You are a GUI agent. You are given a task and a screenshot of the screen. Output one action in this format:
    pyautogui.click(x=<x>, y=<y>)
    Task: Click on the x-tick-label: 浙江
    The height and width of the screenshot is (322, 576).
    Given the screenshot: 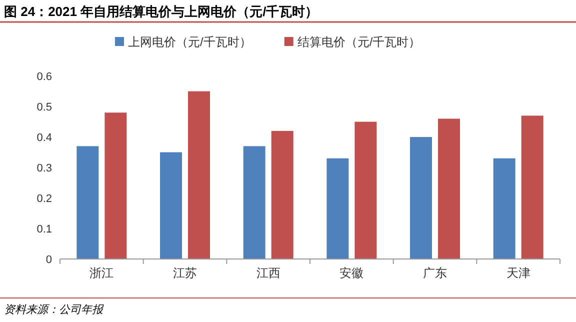 What is the action you would take?
    pyautogui.click(x=102, y=273)
    